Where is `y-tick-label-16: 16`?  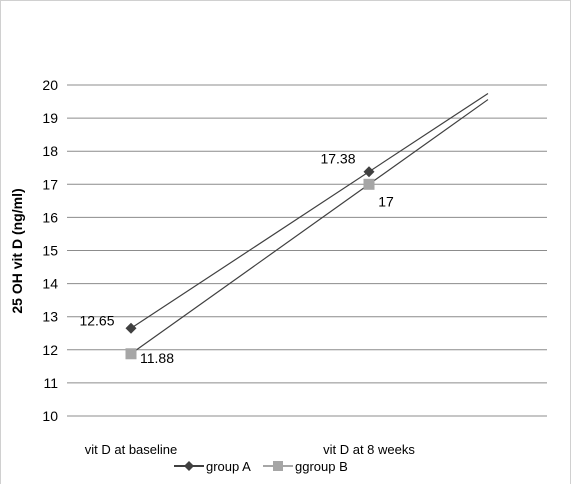
y-tick-label-16: 16 is located at coordinates (50, 217).